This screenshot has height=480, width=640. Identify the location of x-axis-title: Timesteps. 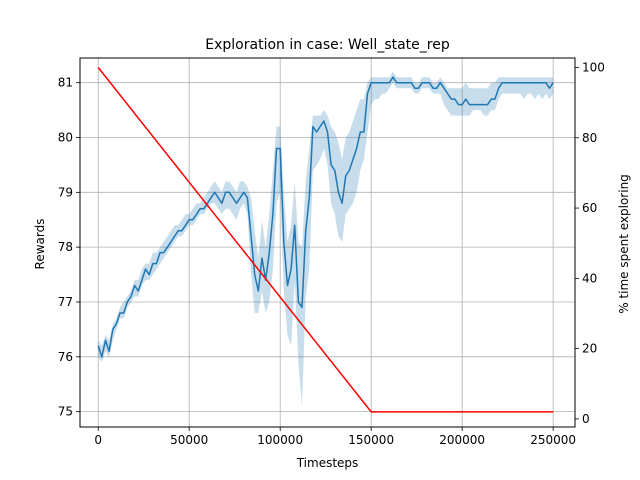
(327, 463).